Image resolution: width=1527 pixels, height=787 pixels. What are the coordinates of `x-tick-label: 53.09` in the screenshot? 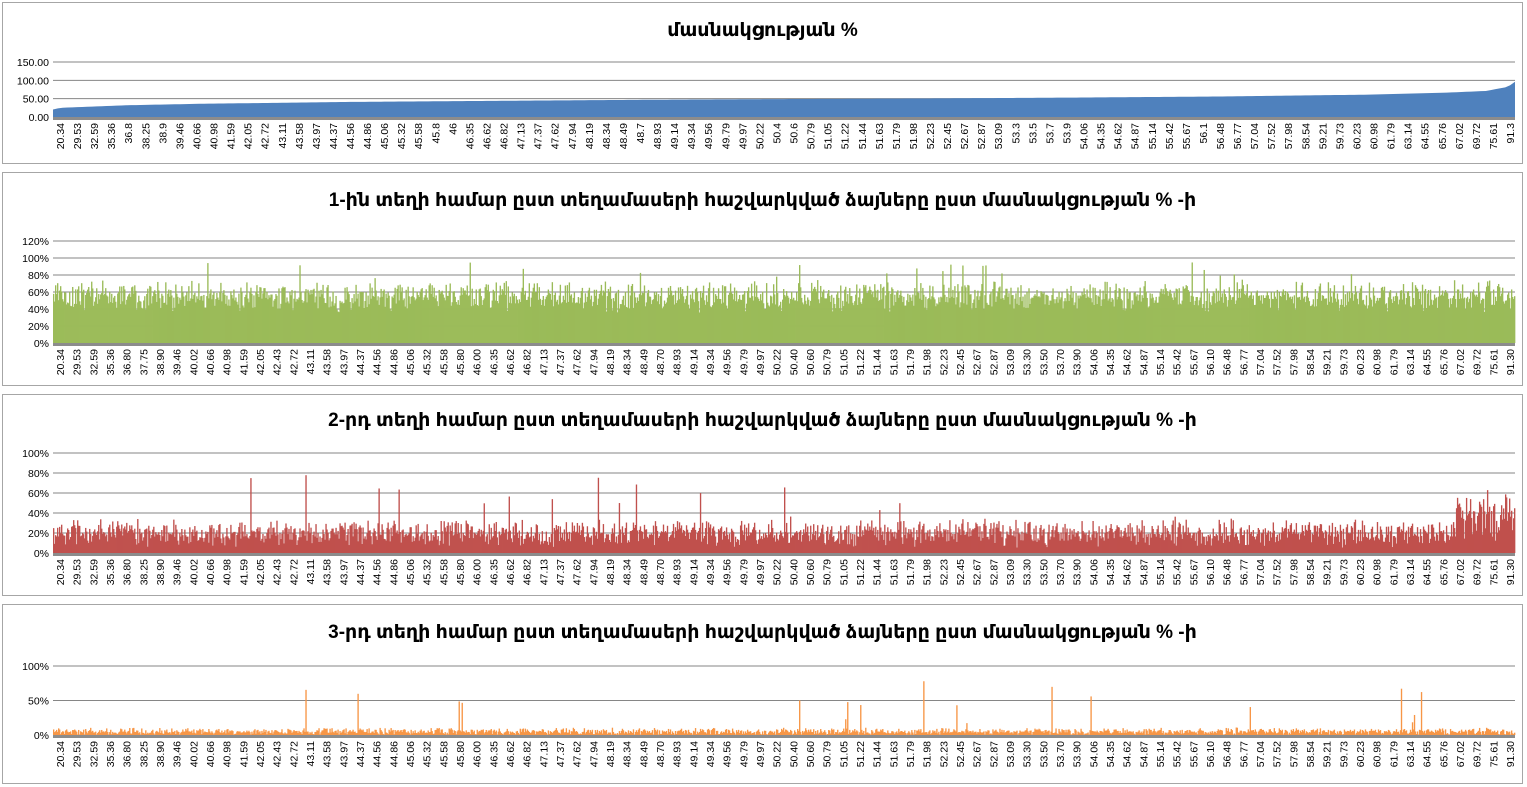 It's located at (1011, 572).